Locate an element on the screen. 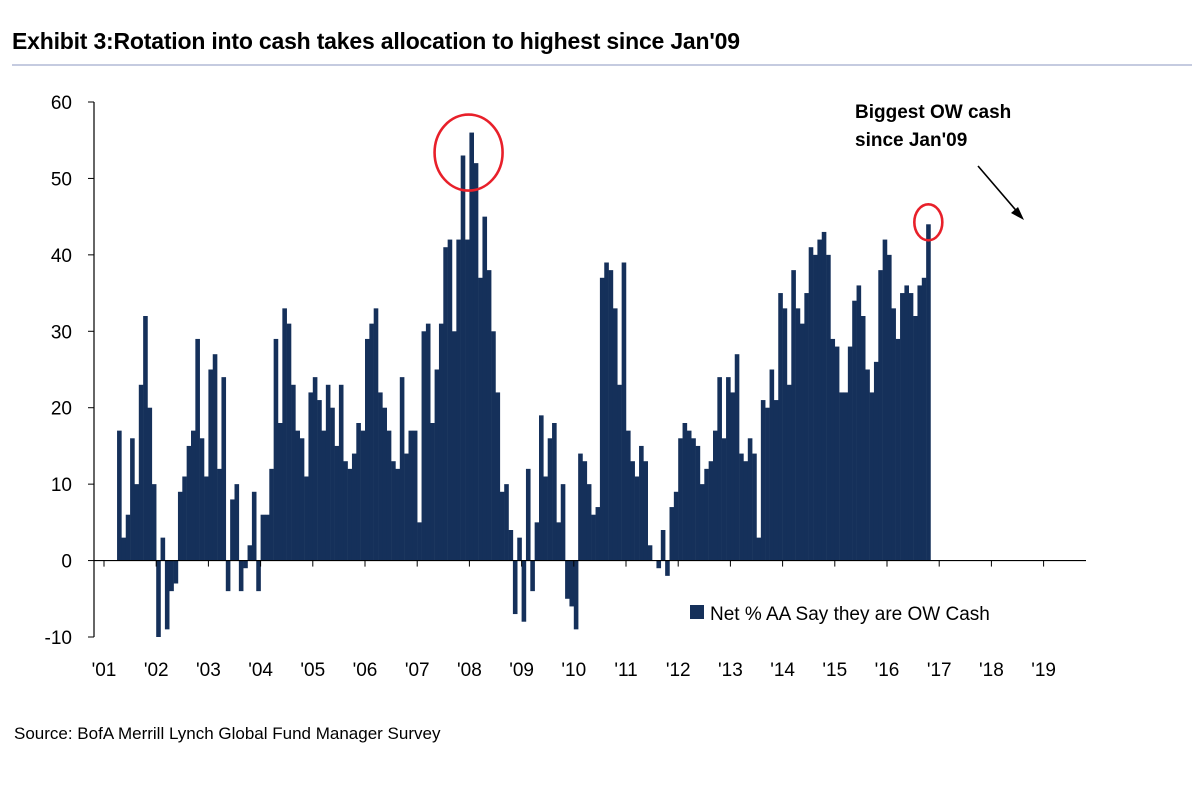 Image resolution: width=1200 pixels, height=800 pixels. x-tick-label: '13 is located at coordinates (730, 670).